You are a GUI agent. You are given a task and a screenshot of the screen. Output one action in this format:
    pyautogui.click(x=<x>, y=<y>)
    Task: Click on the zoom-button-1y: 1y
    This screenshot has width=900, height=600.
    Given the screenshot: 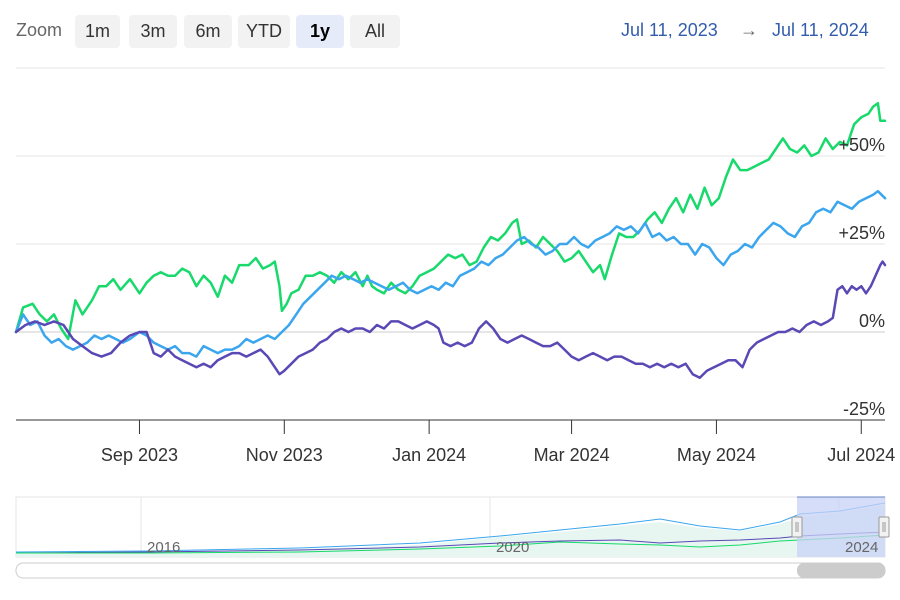 What is the action you would take?
    pyautogui.click(x=320, y=31)
    